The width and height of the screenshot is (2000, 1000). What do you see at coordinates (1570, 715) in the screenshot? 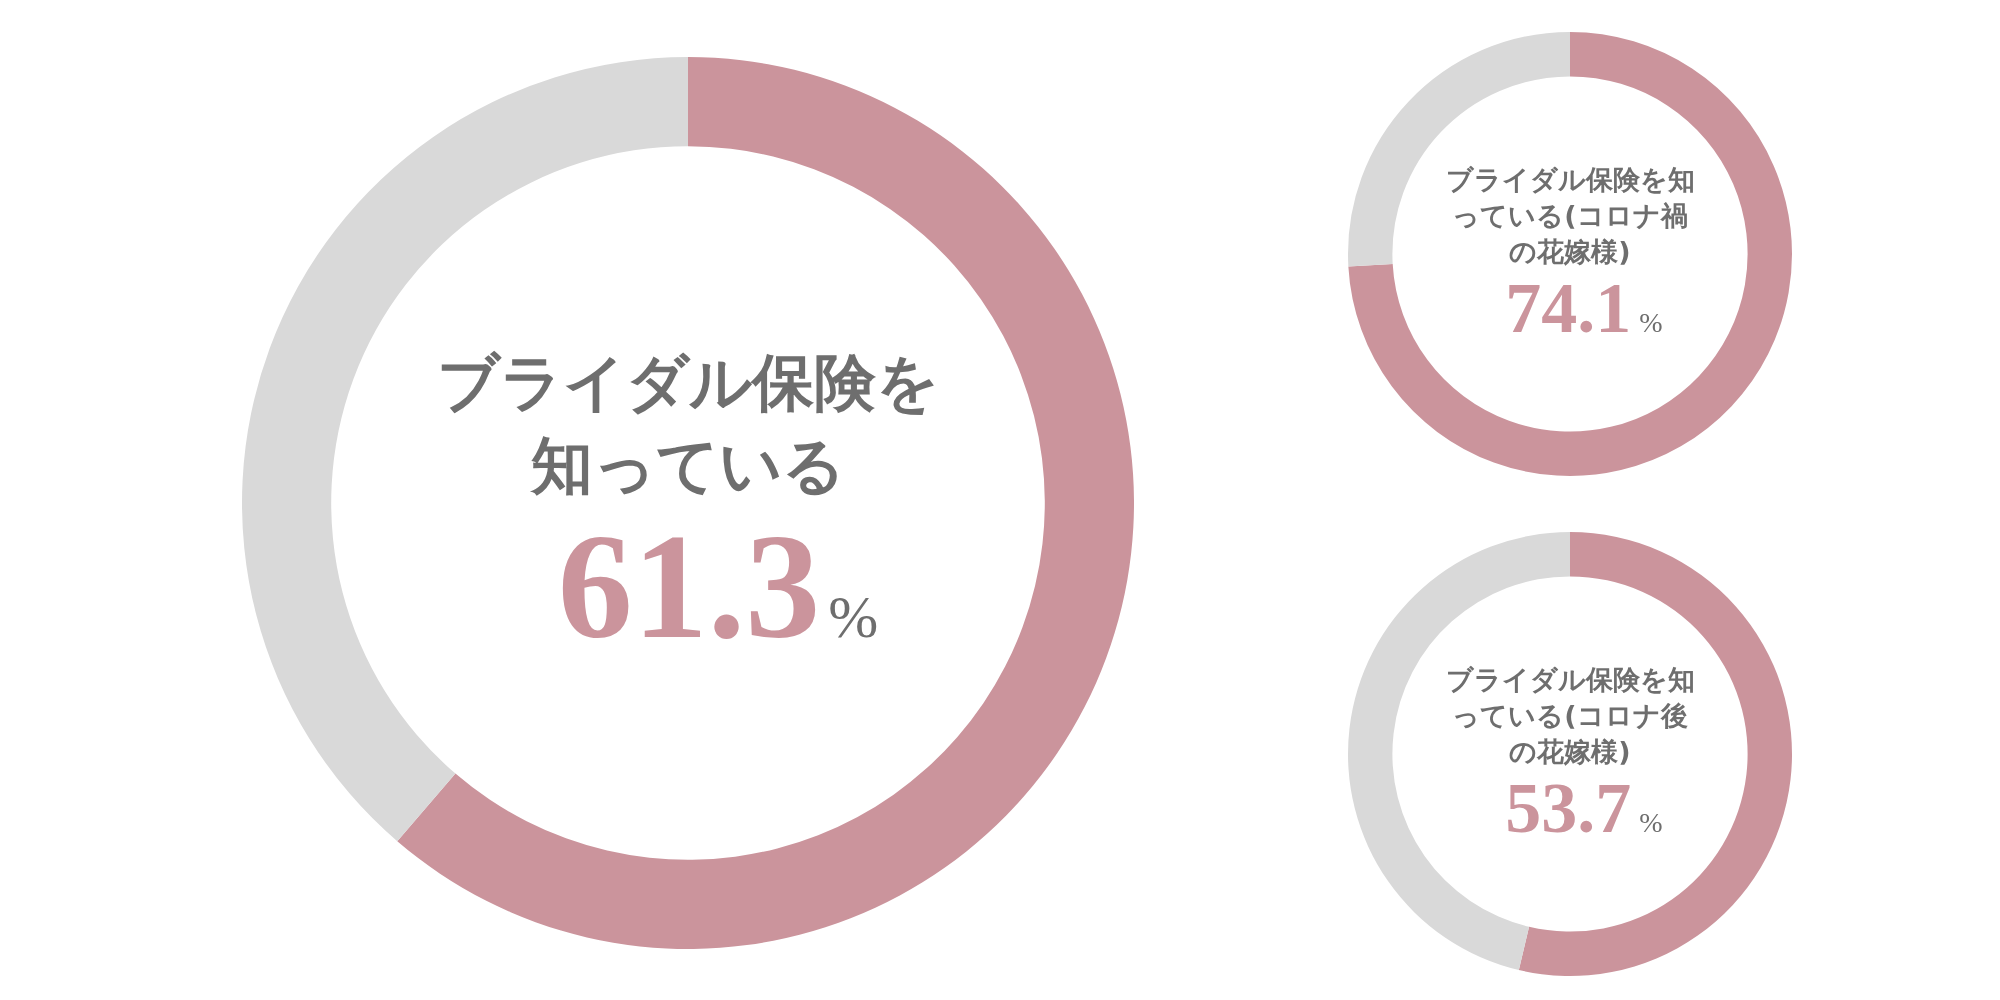
I see `text: ブライダル保険を知っている(コロナ後の花嫁様)` at bounding box center [1570, 715].